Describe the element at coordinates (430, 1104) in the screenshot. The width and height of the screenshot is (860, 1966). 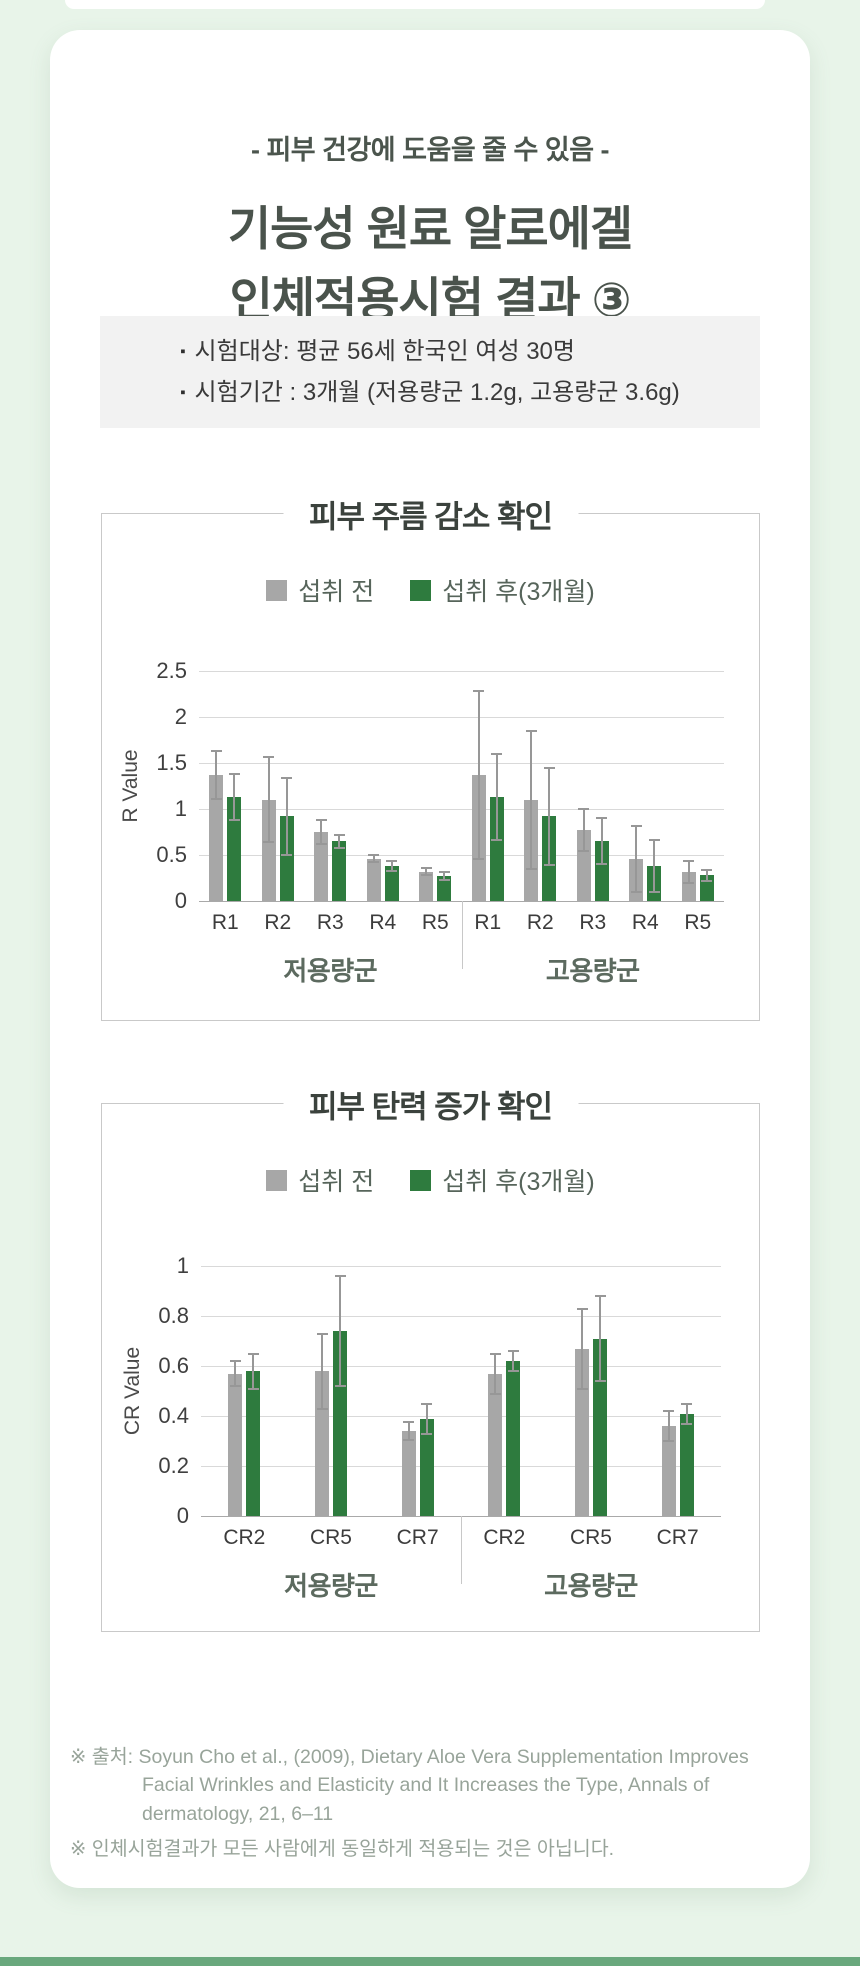
I see `chart-title: 피부 탄력 증가 확인` at that location.